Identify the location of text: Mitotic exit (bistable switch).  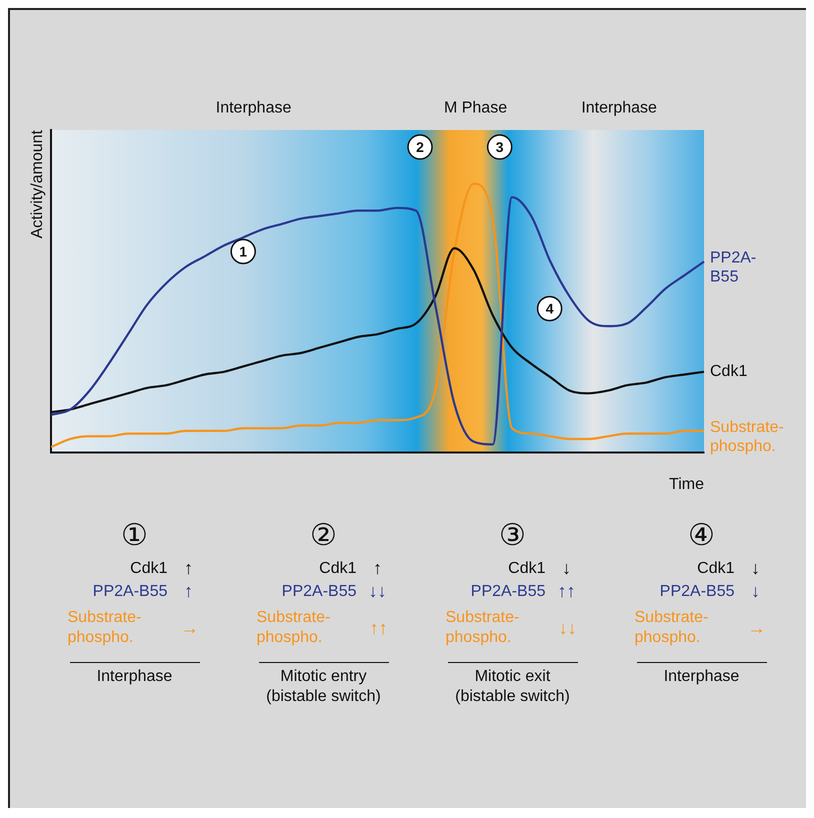
(513, 684).